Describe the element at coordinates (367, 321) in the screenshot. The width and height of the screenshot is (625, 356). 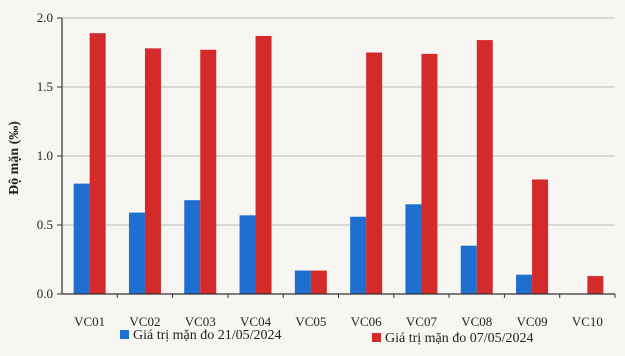
I see `x-tick-label: VC06` at that location.